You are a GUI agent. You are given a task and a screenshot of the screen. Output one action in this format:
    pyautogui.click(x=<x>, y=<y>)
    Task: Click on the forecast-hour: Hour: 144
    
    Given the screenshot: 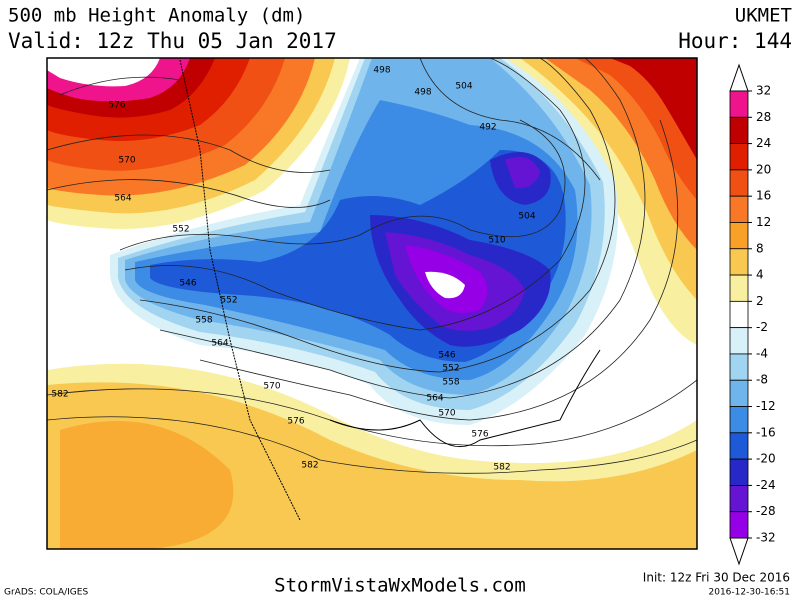 What is the action you would take?
    pyautogui.click(x=735, y=41)
    